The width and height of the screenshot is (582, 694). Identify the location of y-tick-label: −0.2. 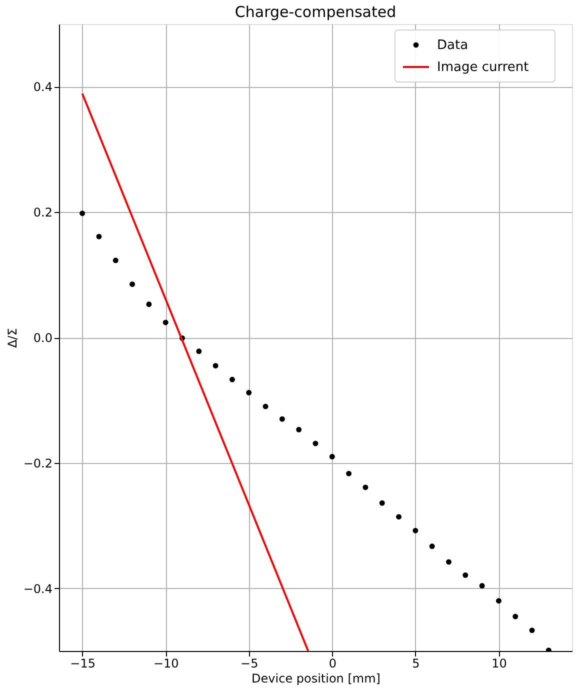
(37, 463).